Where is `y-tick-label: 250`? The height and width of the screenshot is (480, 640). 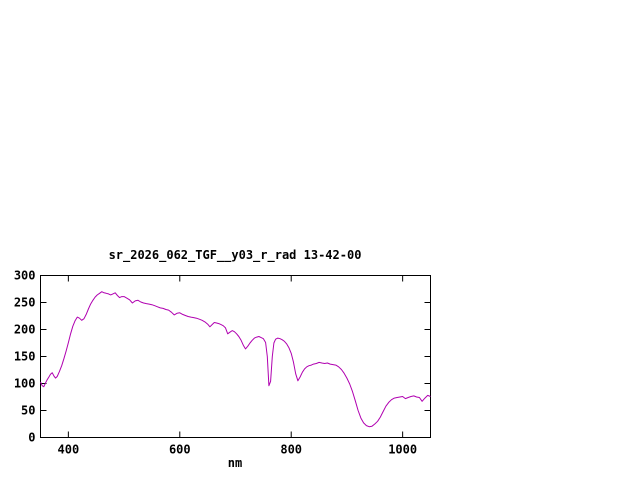
y-tick-label: 250 is located at coordinates (25, 303).